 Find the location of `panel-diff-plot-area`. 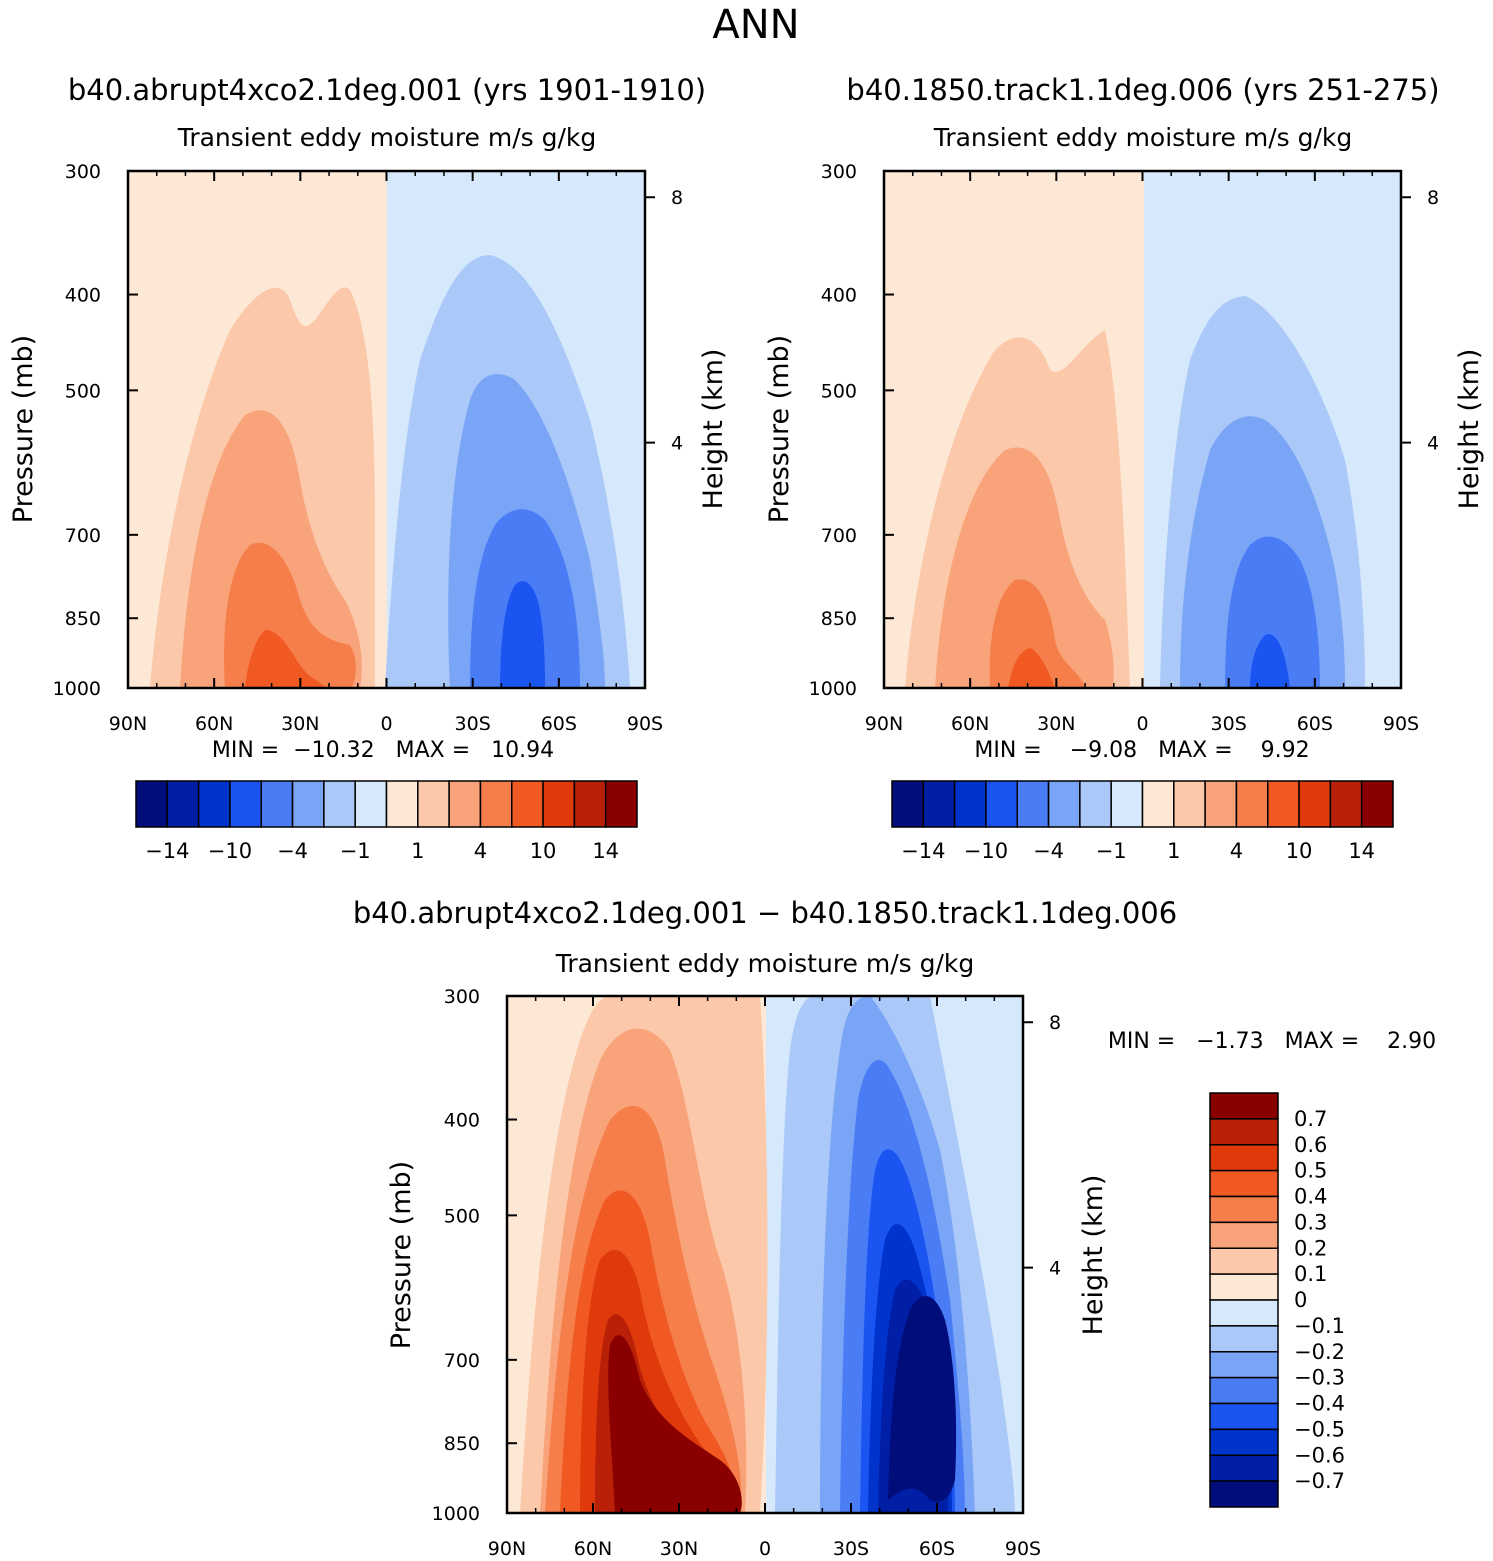

panel-diff-plot-area is located at coordinates (765, 1254).